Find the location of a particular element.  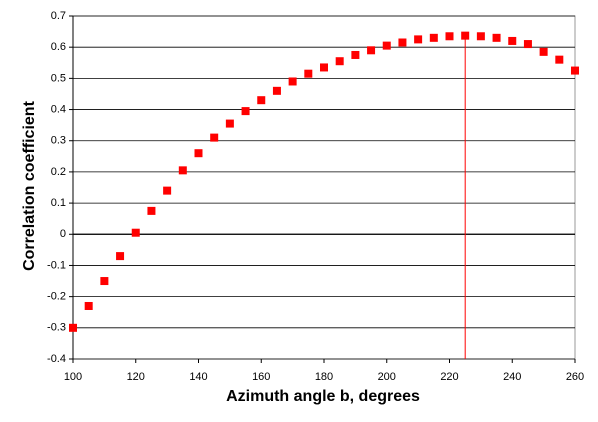

y-tick-label: -0.4 is located at coordinates (56, 359).